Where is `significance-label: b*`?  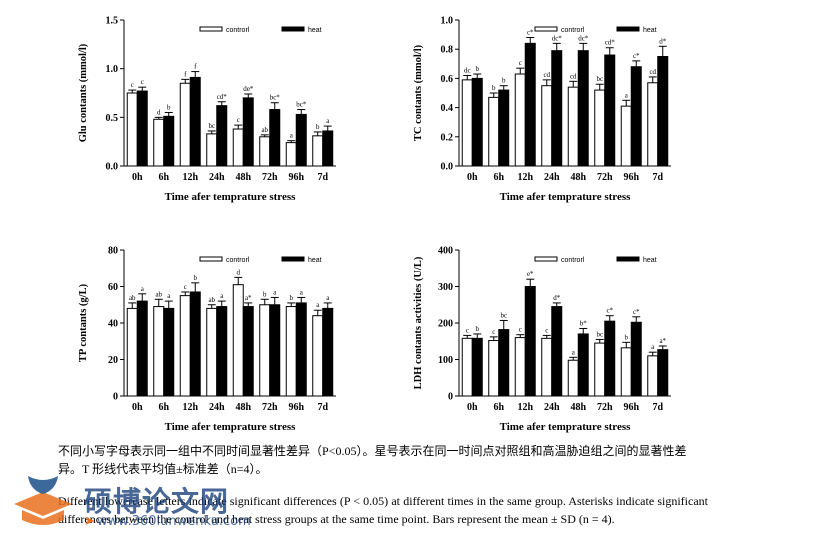 significance-label: b* is located at coordinates (584, 323).